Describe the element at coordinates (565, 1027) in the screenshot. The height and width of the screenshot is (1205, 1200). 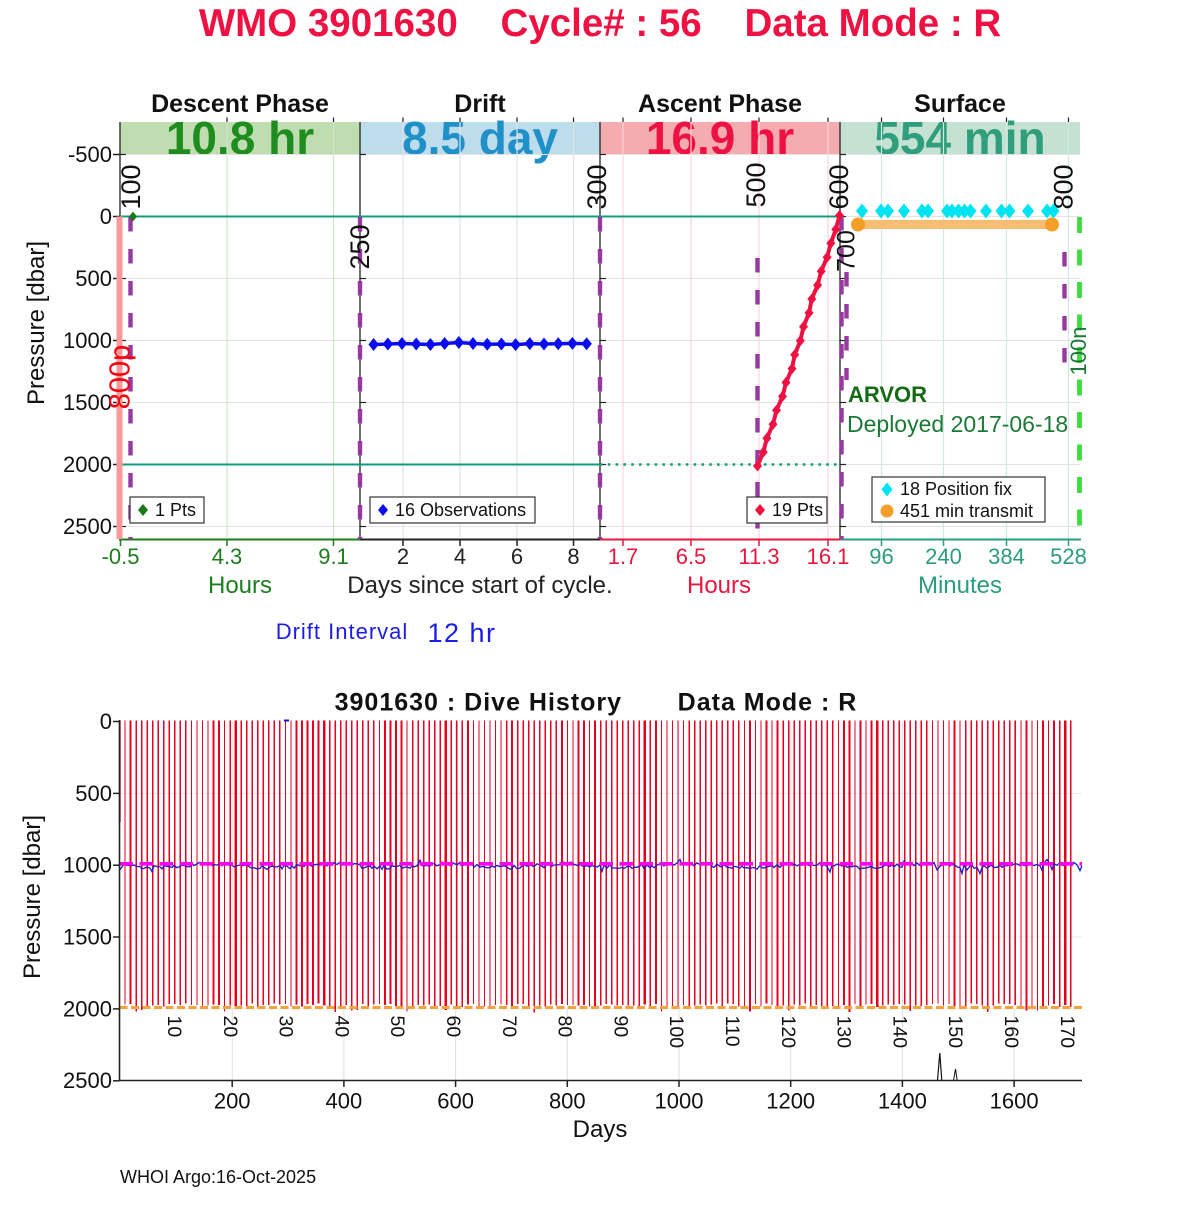
I see `svg-text: 80` at that location.